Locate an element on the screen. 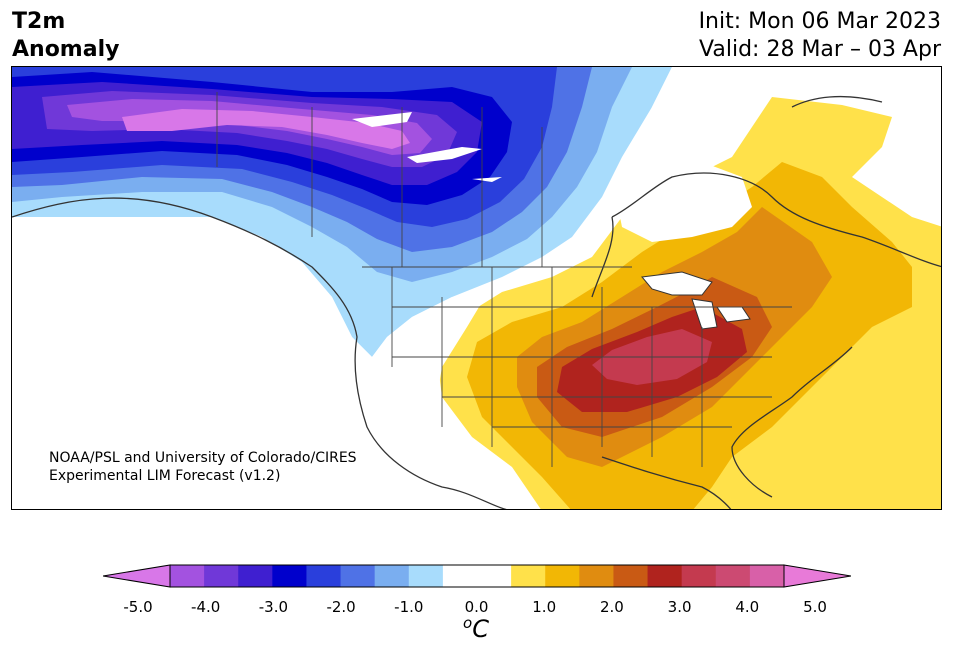  colorbar-tick-label: -4.0 is located at coordinates (206, 607).